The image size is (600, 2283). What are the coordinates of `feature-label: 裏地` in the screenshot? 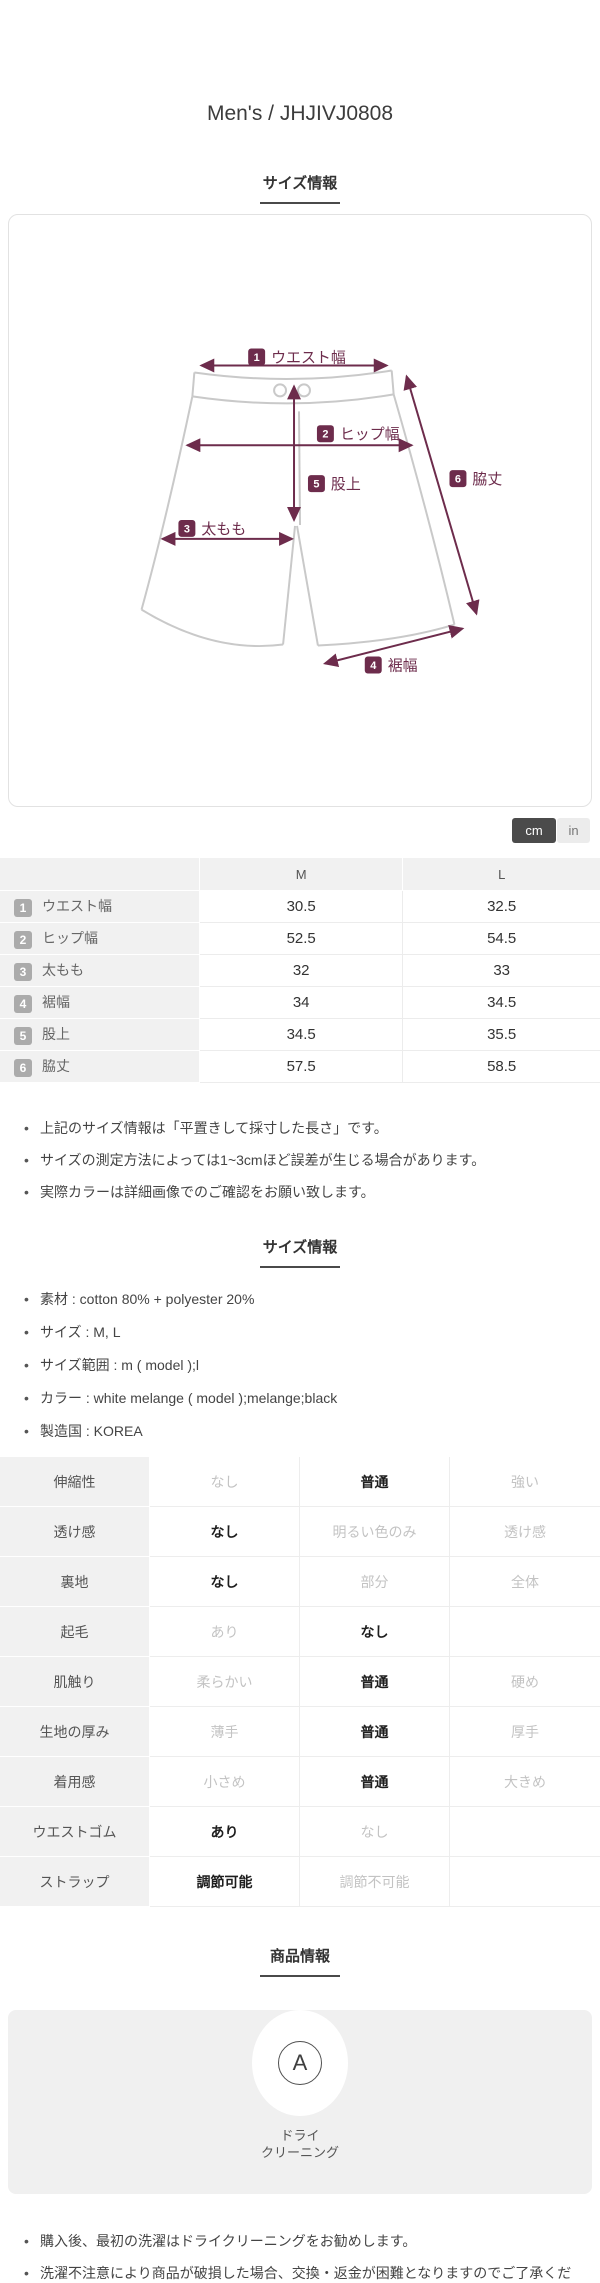 It's located at (75, 1582).